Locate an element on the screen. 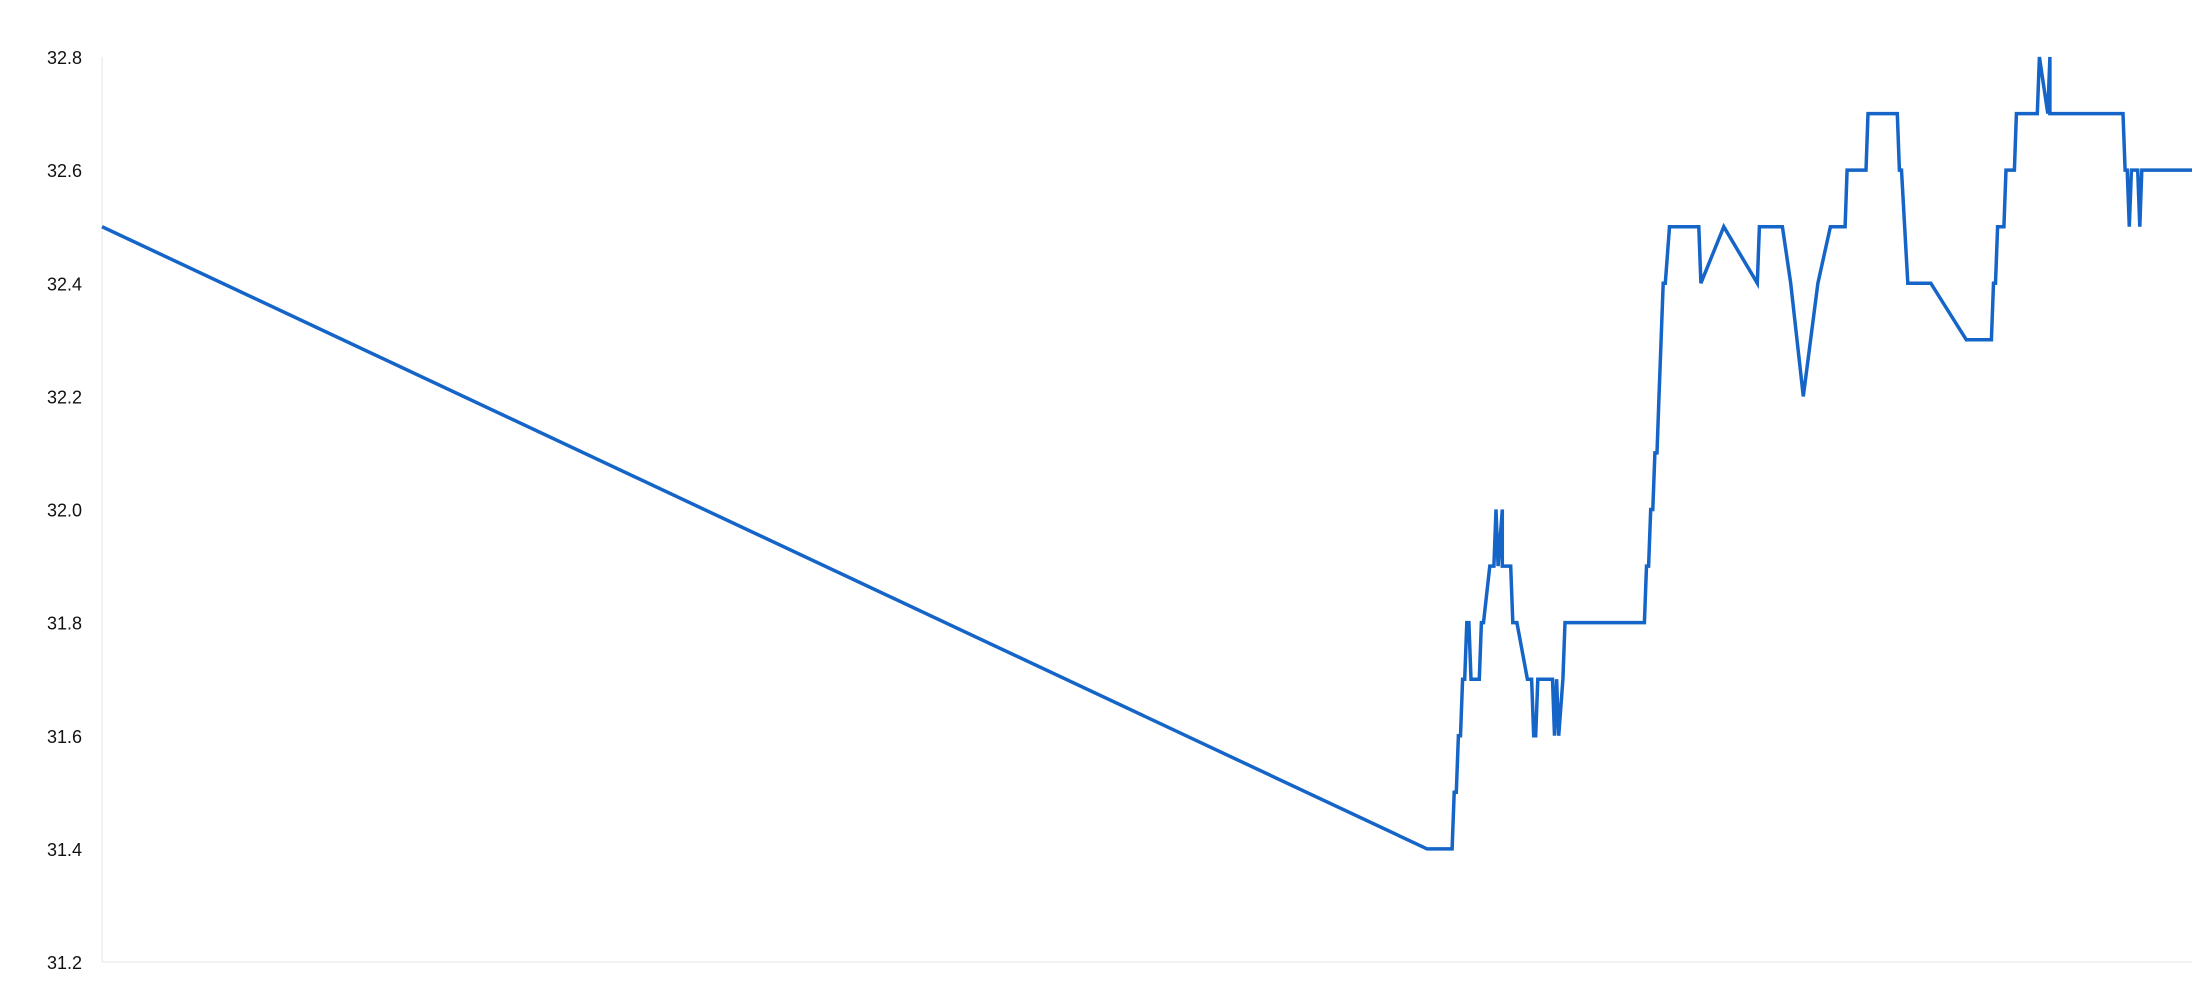  y-tick-label: 31.4 is located at coordinates (64, 850).